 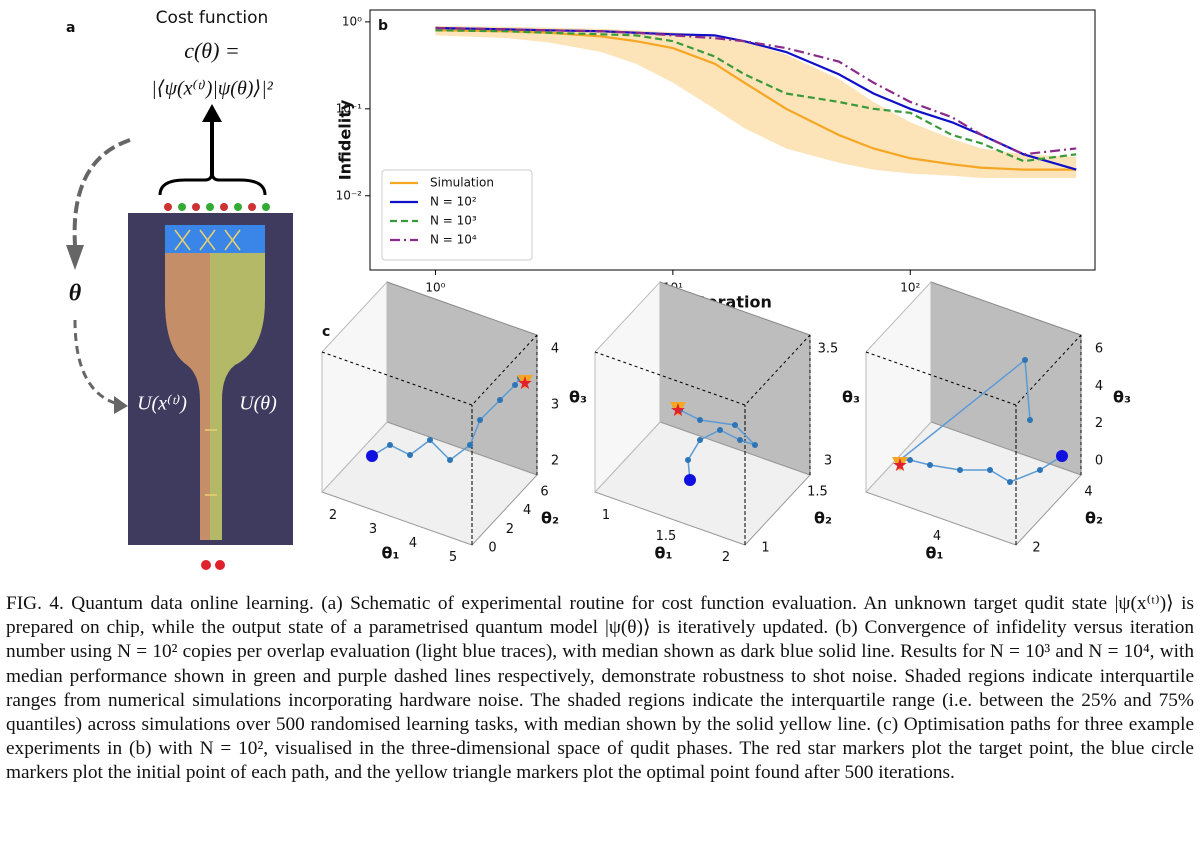 I want to click on x-tick-label: 10², so click(x=910, y=288).